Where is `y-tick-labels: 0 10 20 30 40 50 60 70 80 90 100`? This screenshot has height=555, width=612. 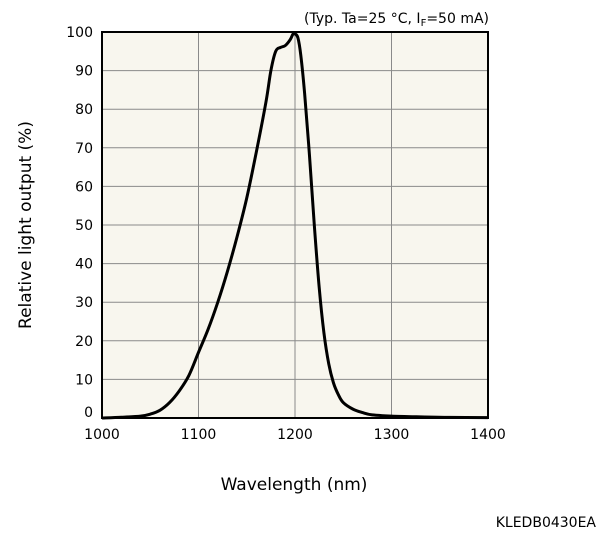 y-tick-labels: 0 10 20 30 40 50 60 70 80 90 100 is located at coordinates (79, 223).